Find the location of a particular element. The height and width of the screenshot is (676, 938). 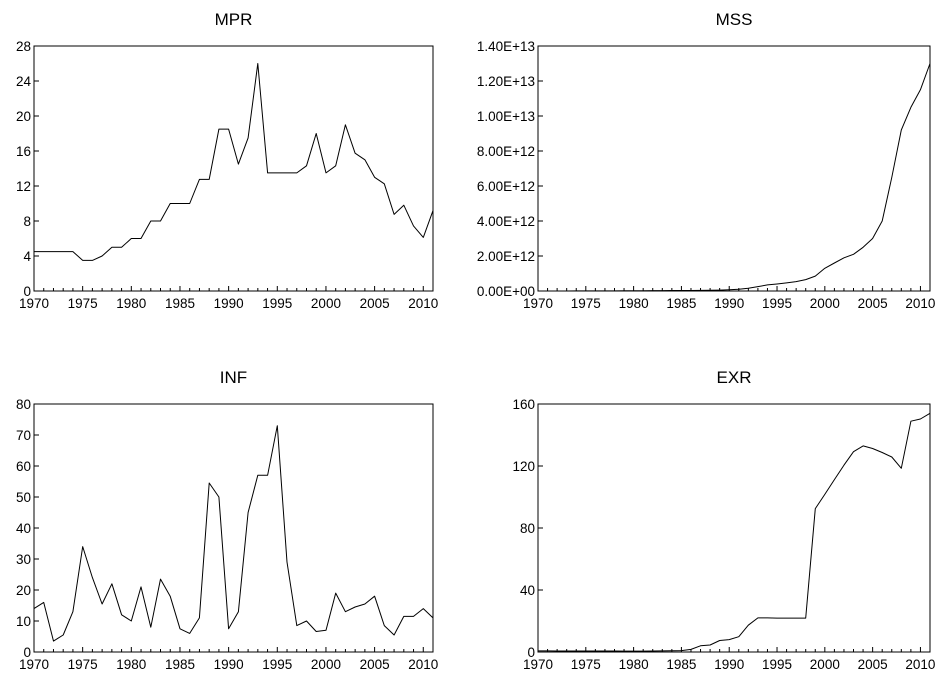

y-tick-label: 0.00E+00 is located at coordinates (506, 291).